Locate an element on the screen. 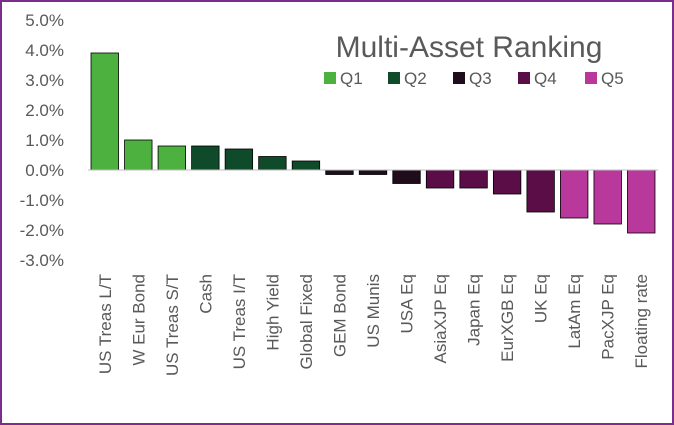  x-tick-label: GEM Bond is located at coordinates (339, 315).